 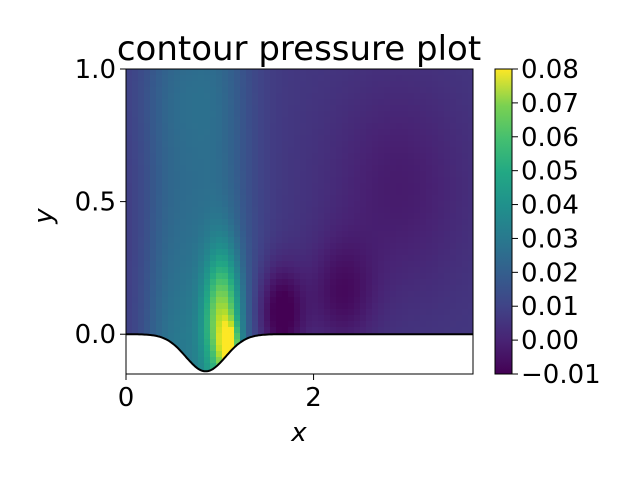 I want to click on colorbar-tick-label: 0.08, so click(x=550, y=70).